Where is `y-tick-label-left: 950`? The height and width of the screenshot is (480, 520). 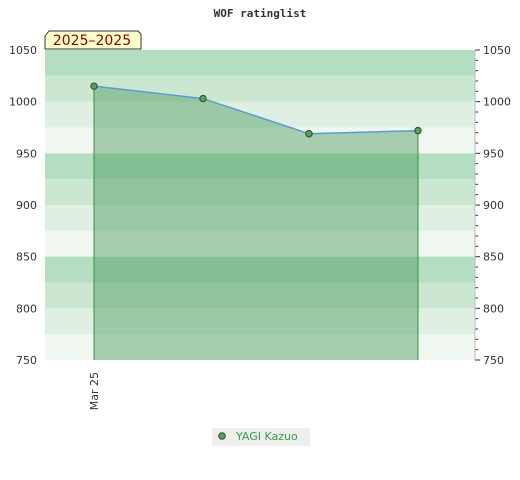 y-tick-label-left: 950 is located at coordinates (26, 153).